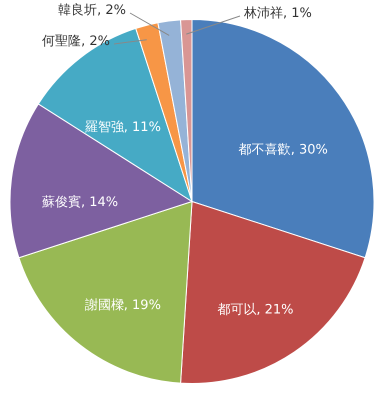  What do you see at coordinates (122, 127) in the screenshot?
I see `slice-label: 羅智強, 11%` at bounding box center [122, 127].